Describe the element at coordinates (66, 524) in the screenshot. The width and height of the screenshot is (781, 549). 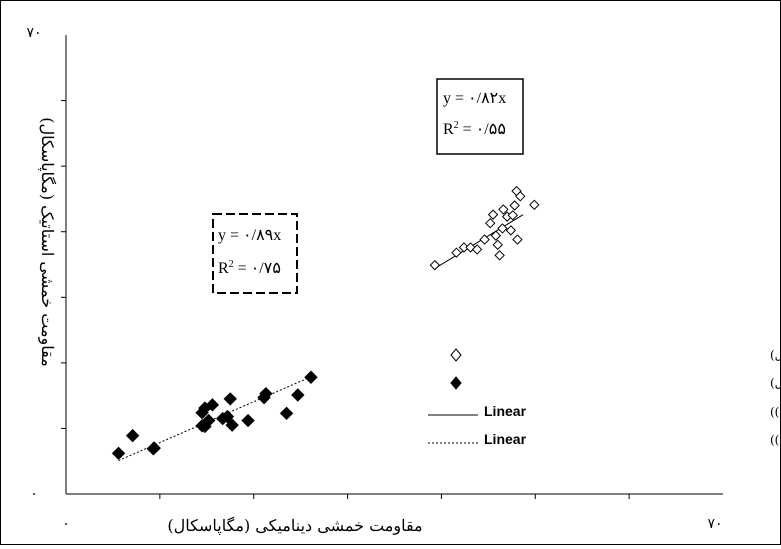
I see `x-tick-label-min: ۰` at that location.